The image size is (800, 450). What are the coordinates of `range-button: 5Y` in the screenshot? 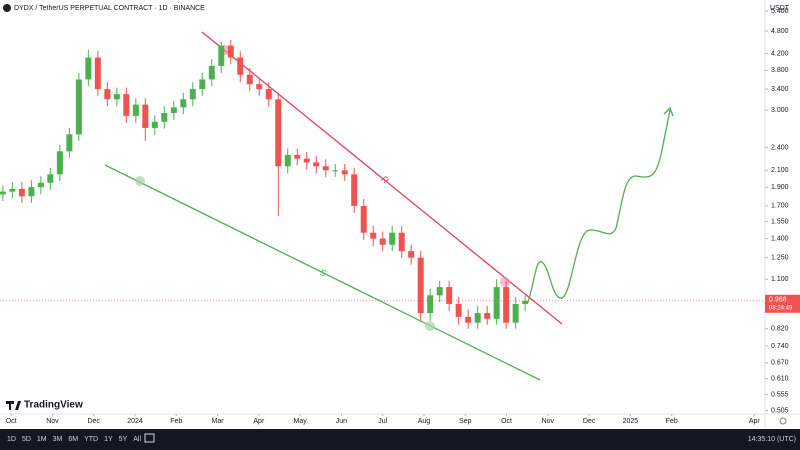 It's located at (123, 439).